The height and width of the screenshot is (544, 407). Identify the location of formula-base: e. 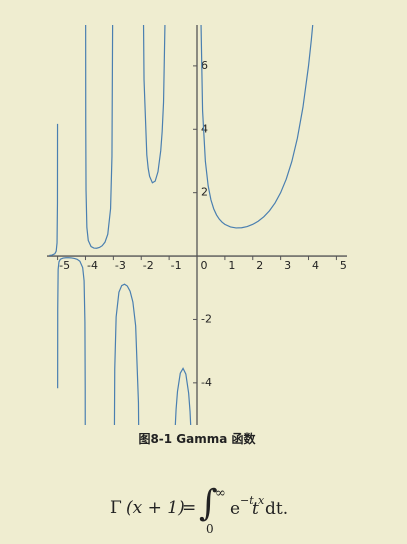
(235, 509).